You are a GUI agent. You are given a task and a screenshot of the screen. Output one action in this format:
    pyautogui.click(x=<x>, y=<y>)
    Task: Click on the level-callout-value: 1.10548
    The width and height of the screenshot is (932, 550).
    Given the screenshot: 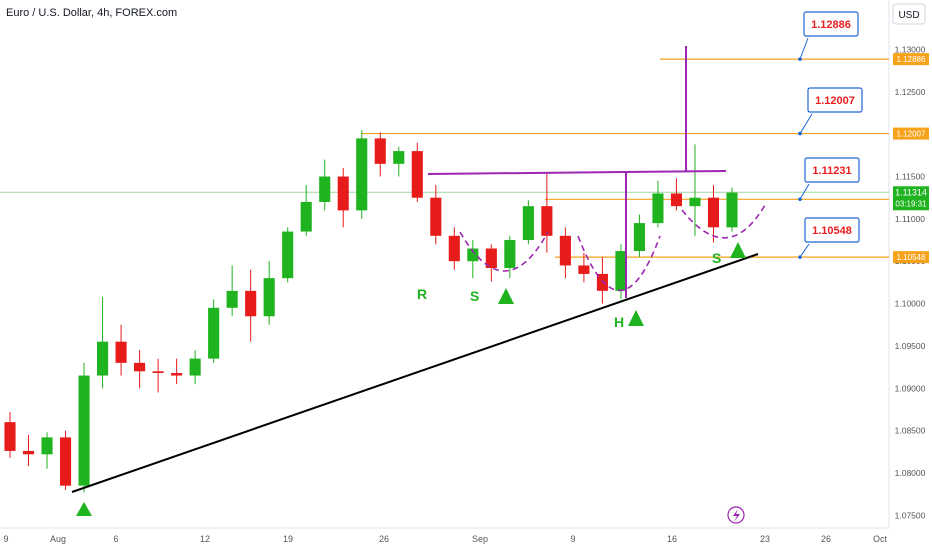 What is the action you would take?
    pyautogui.click(x=832, y=231)
    